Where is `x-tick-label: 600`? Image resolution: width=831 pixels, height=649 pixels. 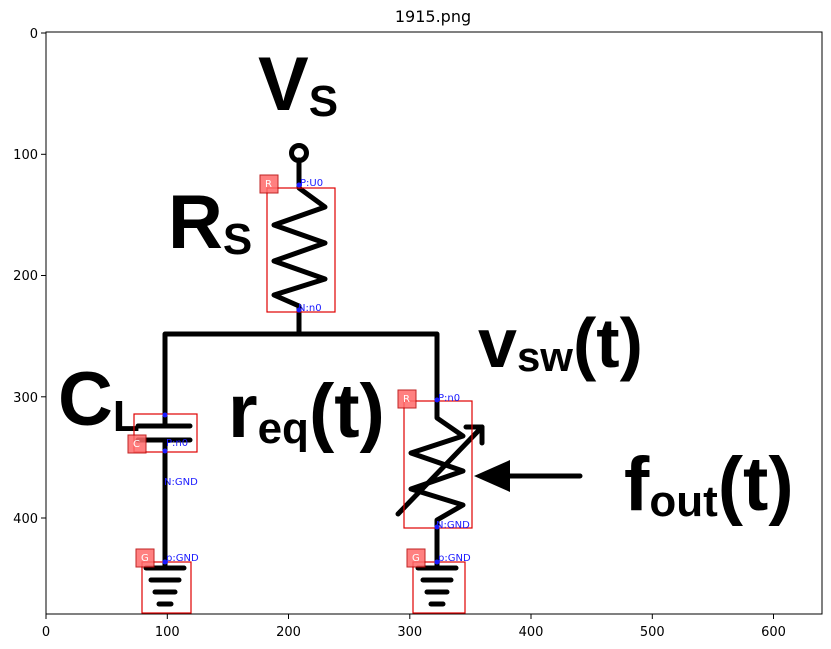
x-tick-label: 600 is located at coordinates (773, 632).